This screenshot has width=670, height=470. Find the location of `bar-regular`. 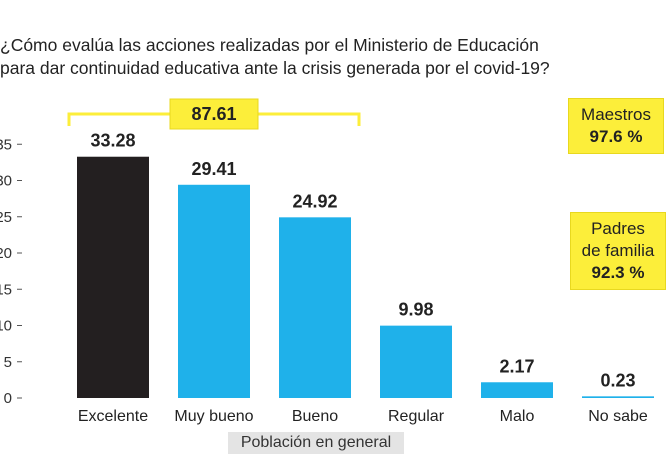

bar-regular is located at coordinates (416, 361).